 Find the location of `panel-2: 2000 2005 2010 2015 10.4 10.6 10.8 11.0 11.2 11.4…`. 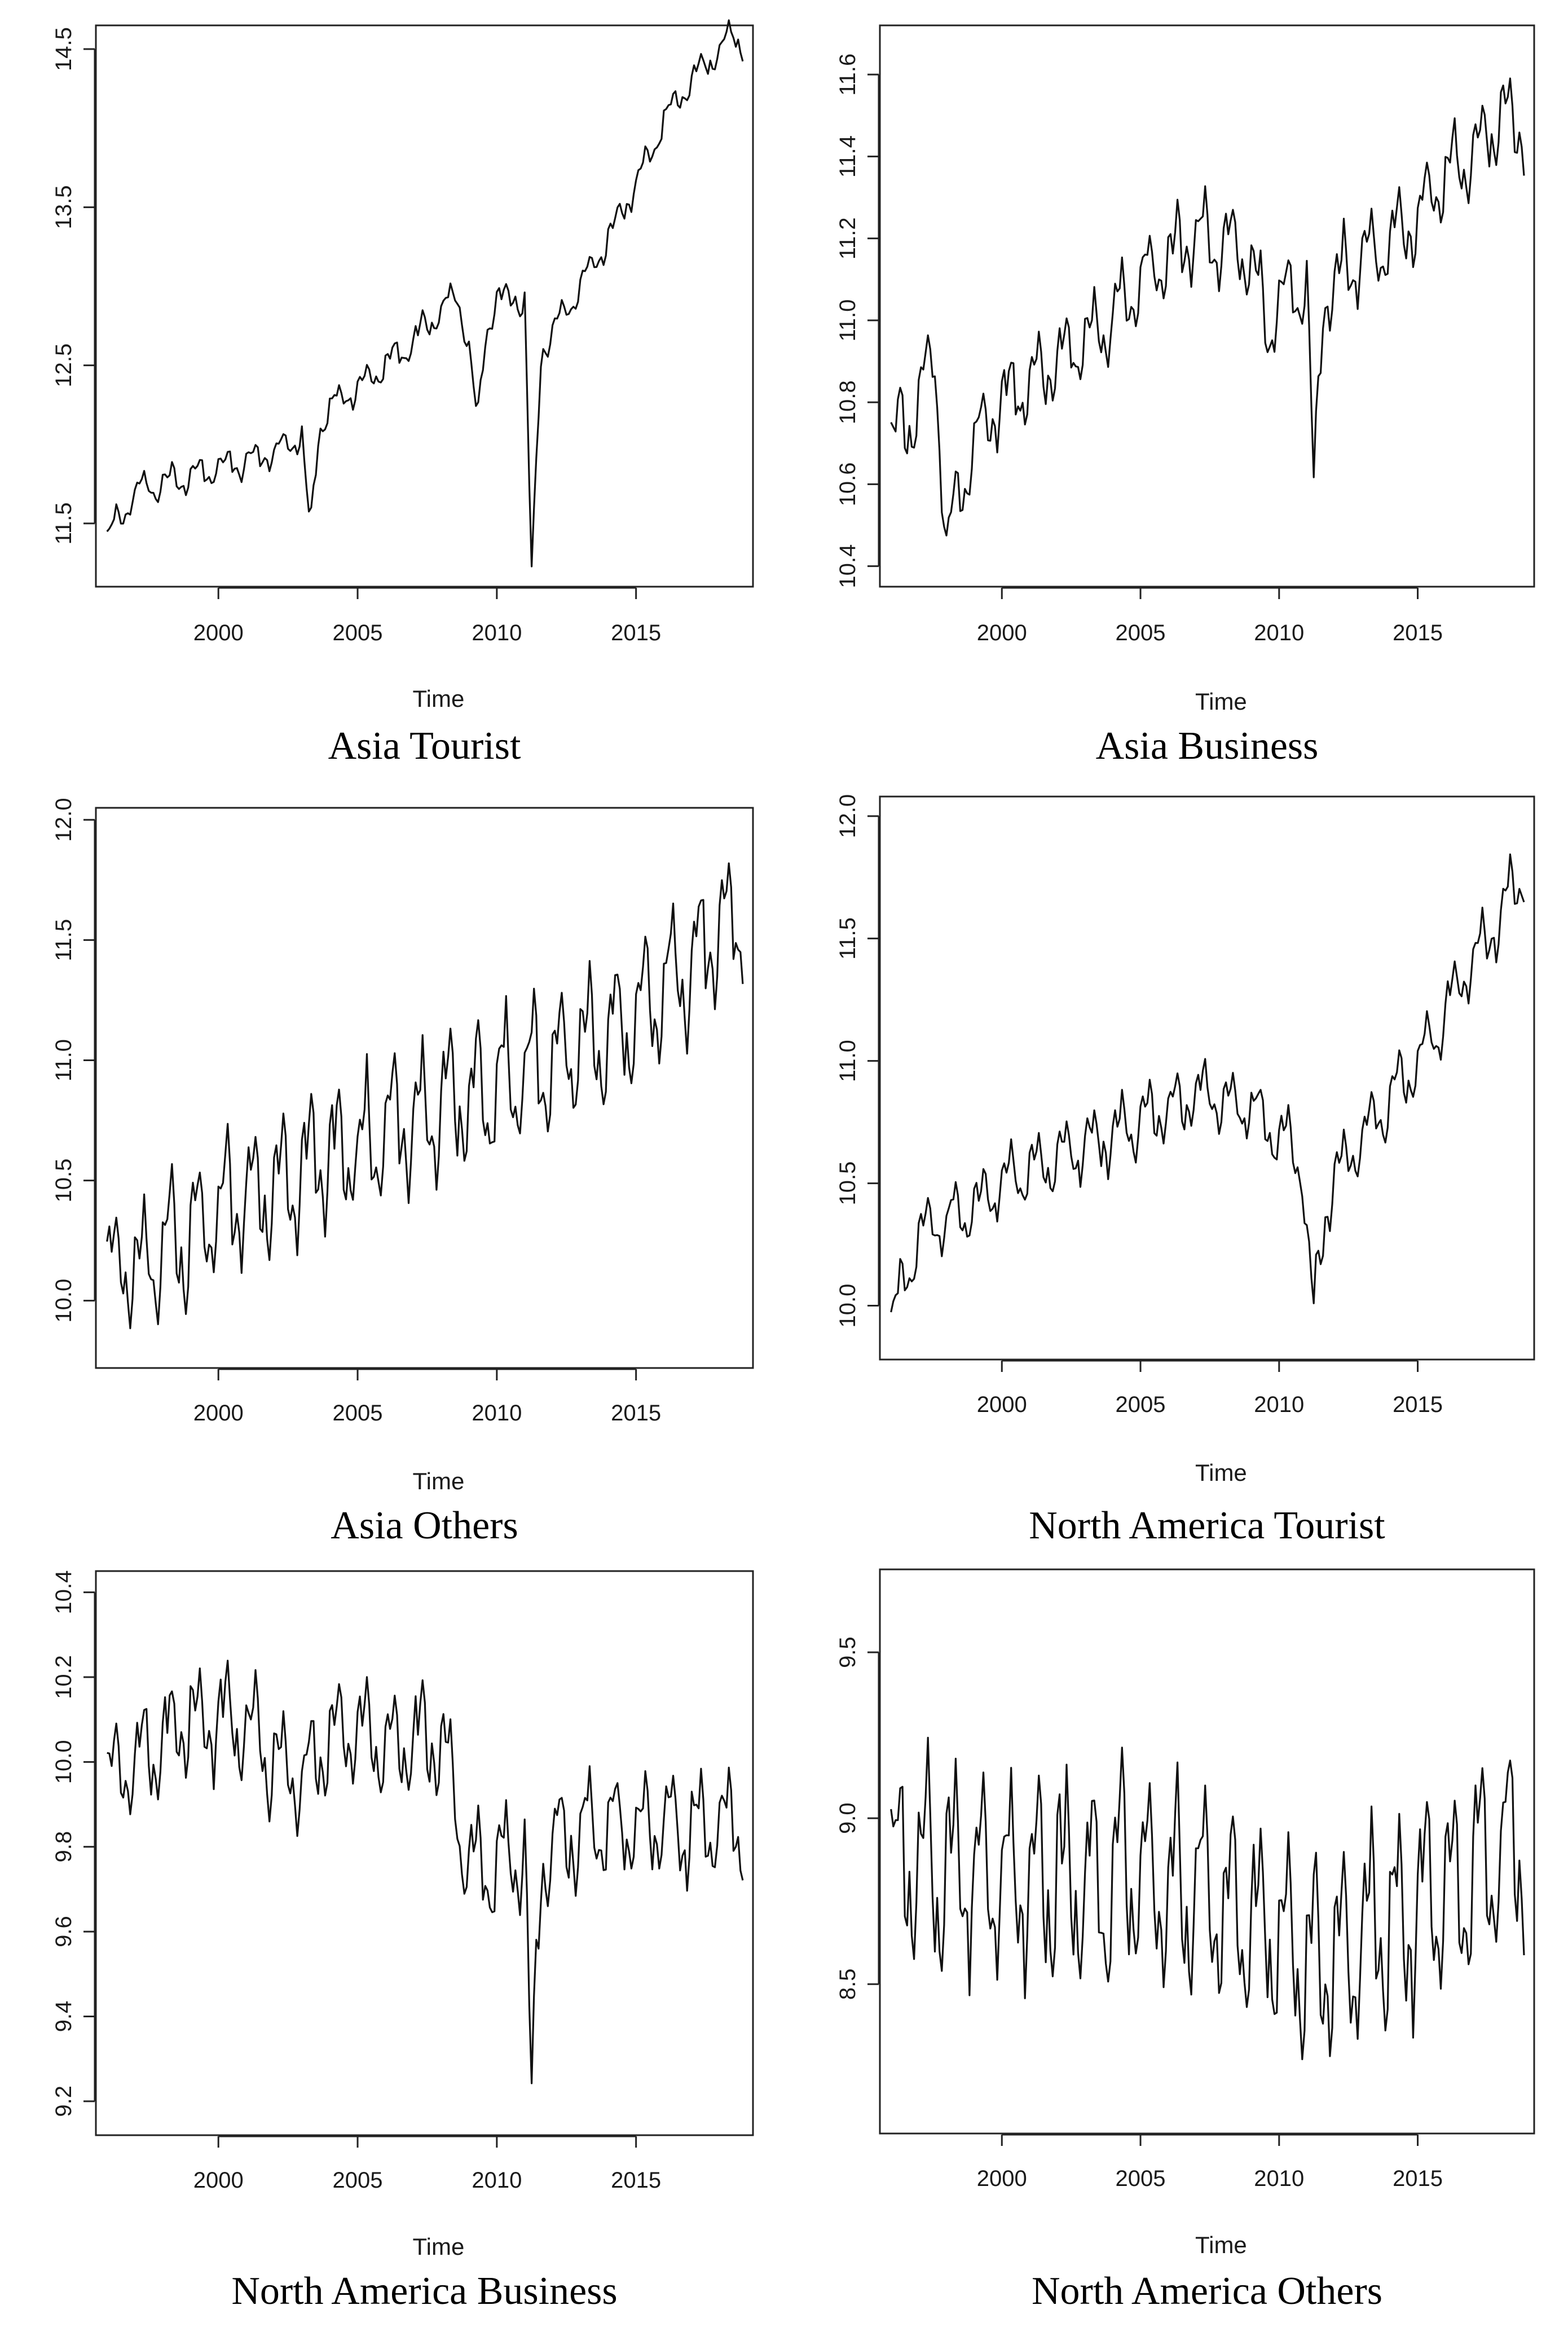

panel-2: 2000 2005 2010 2015 10.4 10.6 10.8 11.0 11.2 11.4… is located at coordinates (1185, 396).